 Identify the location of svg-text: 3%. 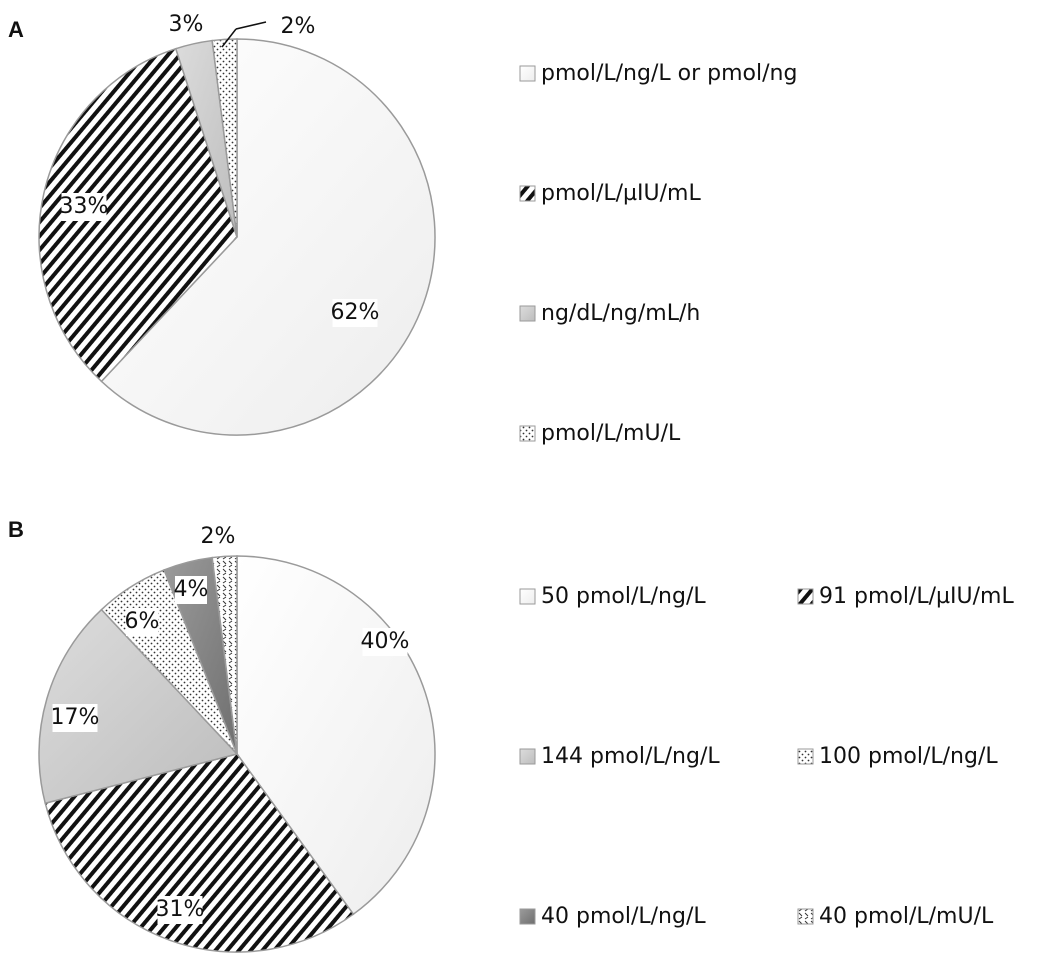
(186, 24).